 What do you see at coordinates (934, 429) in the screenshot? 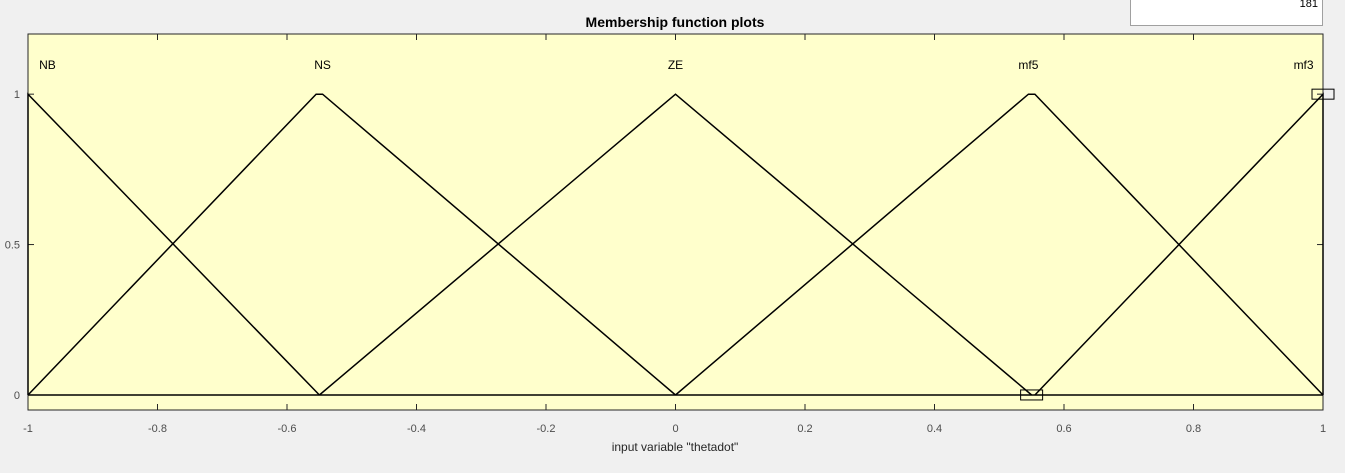
I see `x-tick-label: 0.4` at bounding box center [934, 429].